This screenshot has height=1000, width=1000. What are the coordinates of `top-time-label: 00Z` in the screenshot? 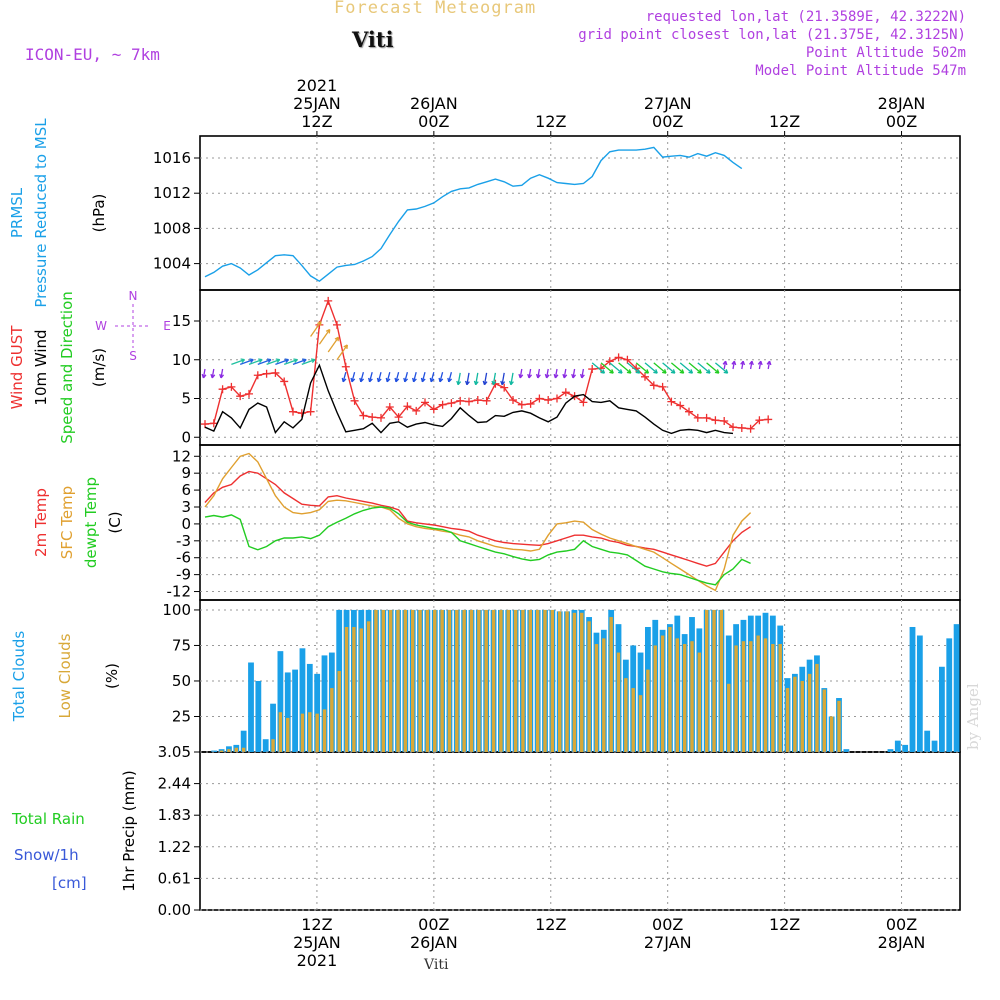 It's located at (667, 121).